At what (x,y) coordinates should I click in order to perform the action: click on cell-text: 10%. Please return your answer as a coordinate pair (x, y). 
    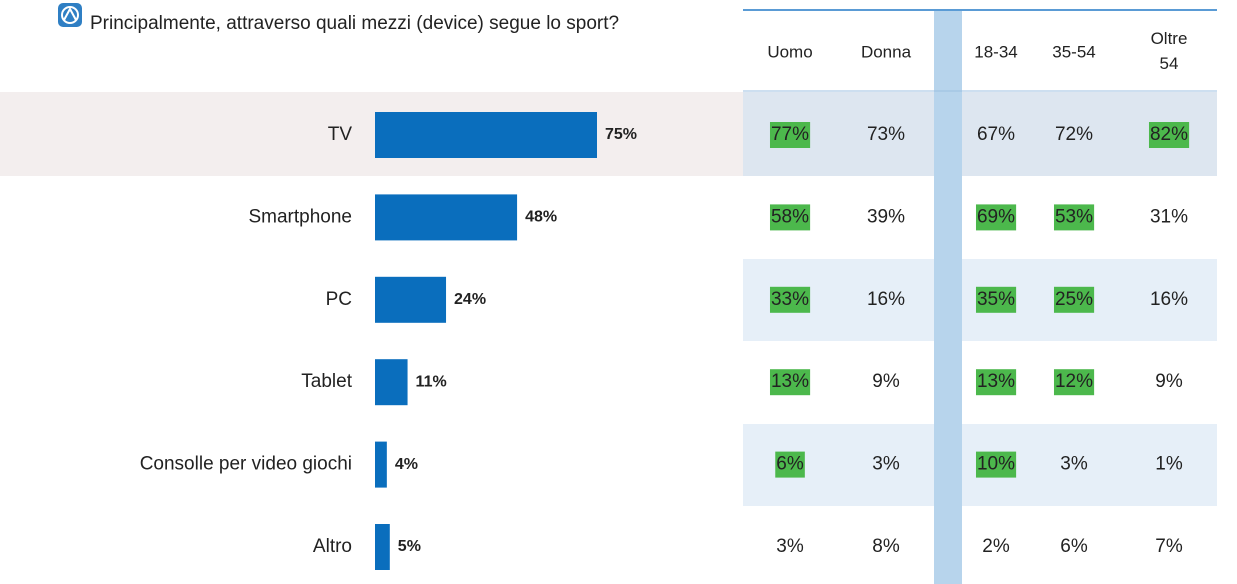
    Looking at the image, I should click on (996, 464).